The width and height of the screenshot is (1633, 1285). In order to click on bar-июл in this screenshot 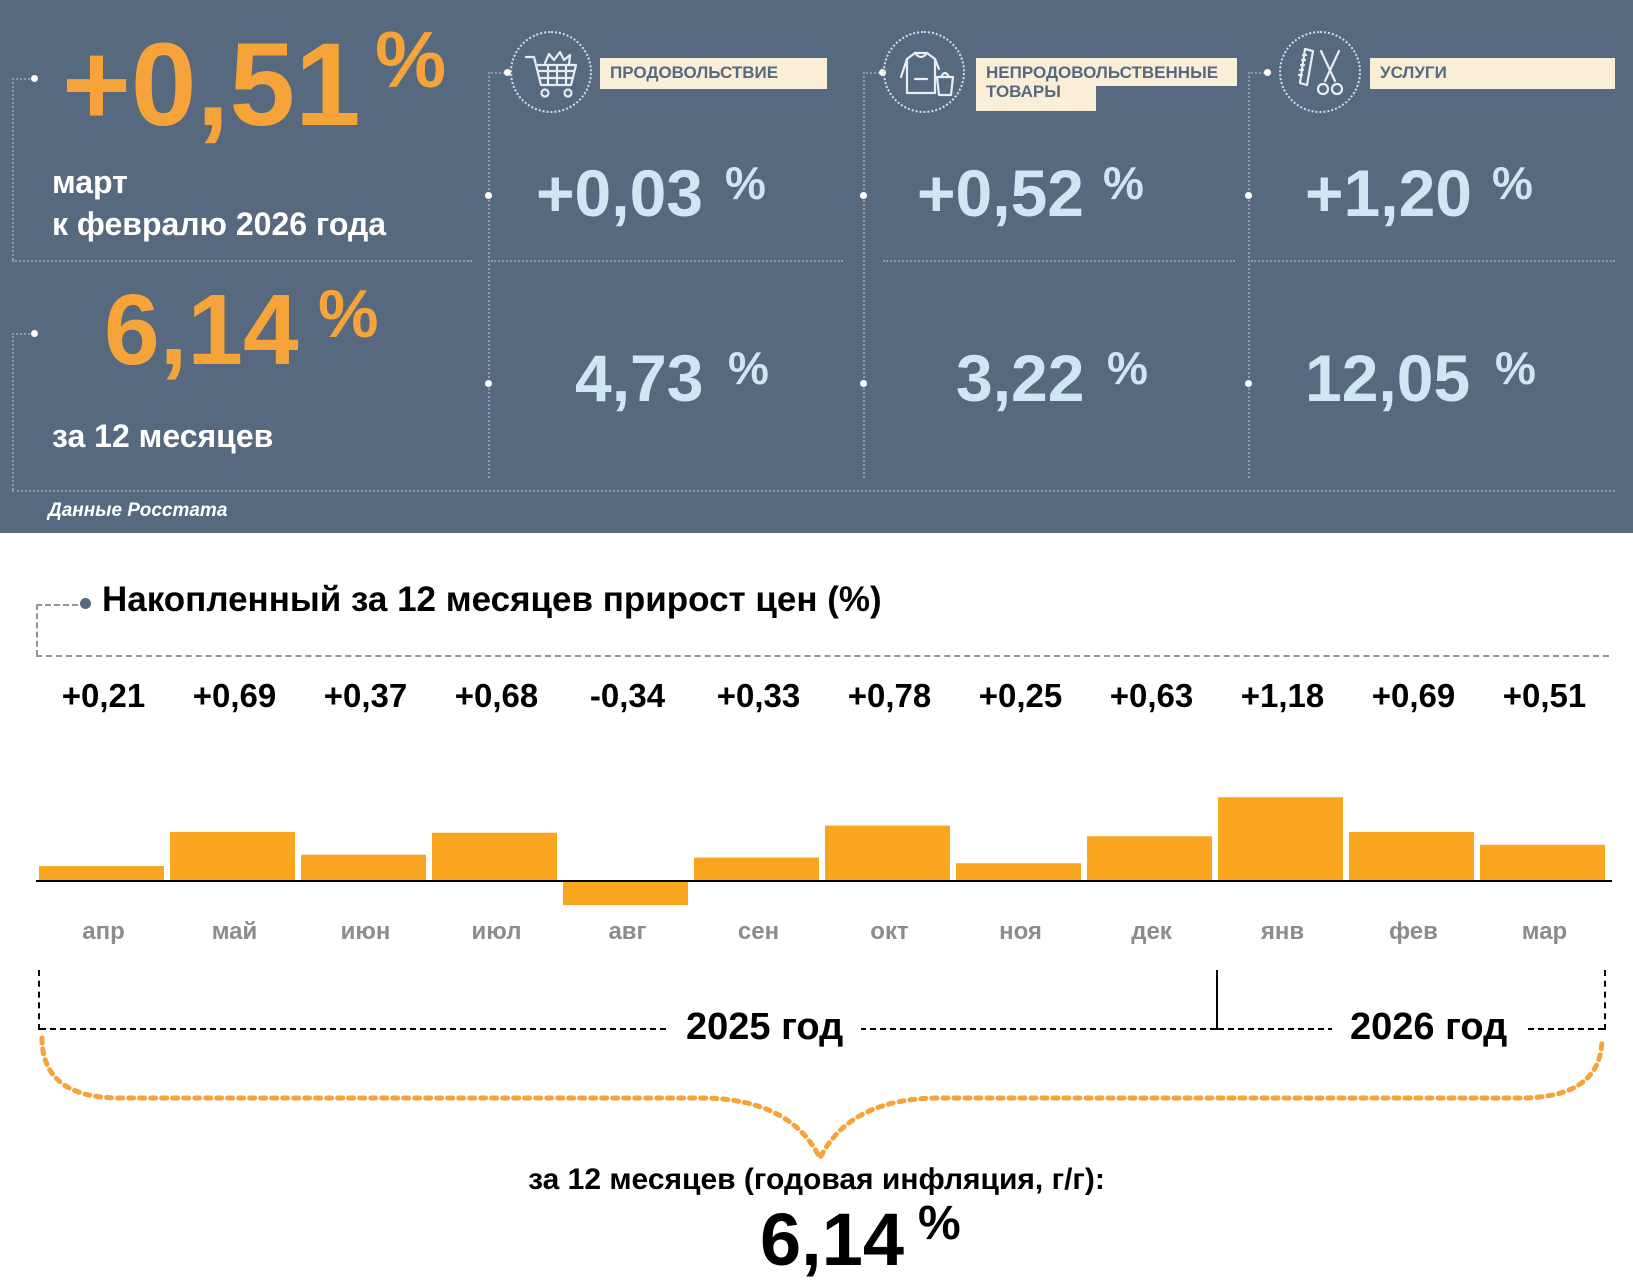, I will do `click(494, 856)`.